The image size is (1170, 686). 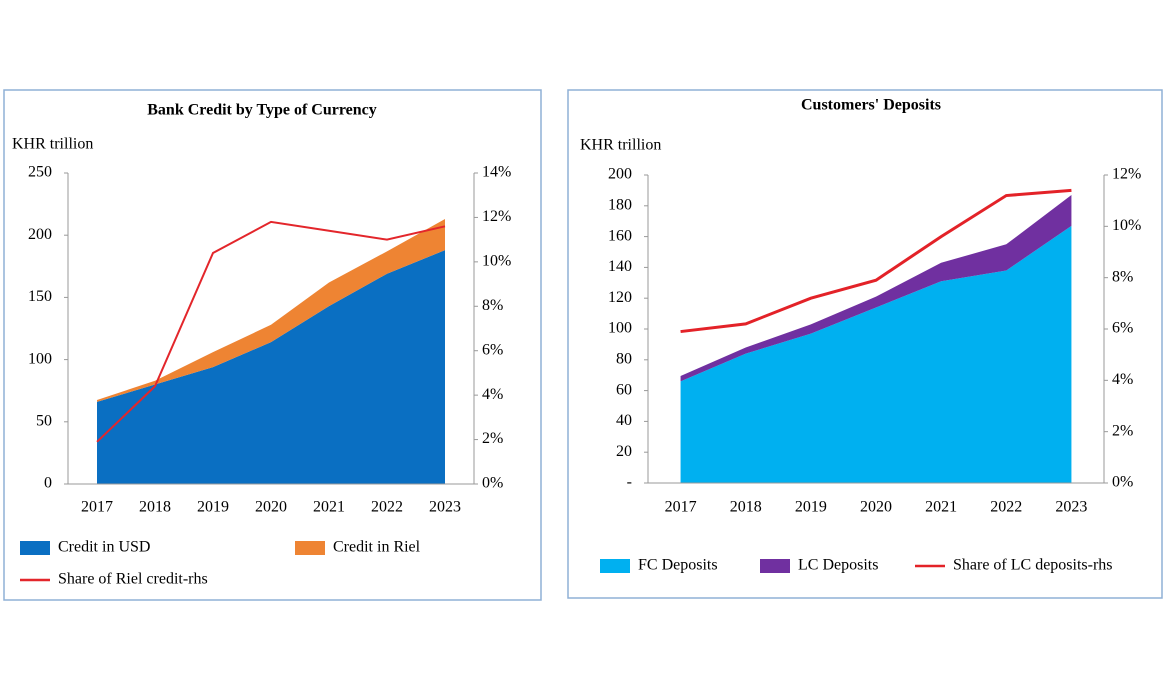 I want to click on y-tick-label: -, so click(x=629, y=482).